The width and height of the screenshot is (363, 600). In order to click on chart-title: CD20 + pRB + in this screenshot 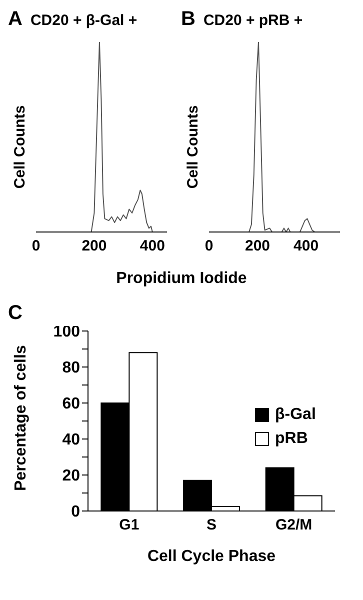, I will do `click(253, 20)`.